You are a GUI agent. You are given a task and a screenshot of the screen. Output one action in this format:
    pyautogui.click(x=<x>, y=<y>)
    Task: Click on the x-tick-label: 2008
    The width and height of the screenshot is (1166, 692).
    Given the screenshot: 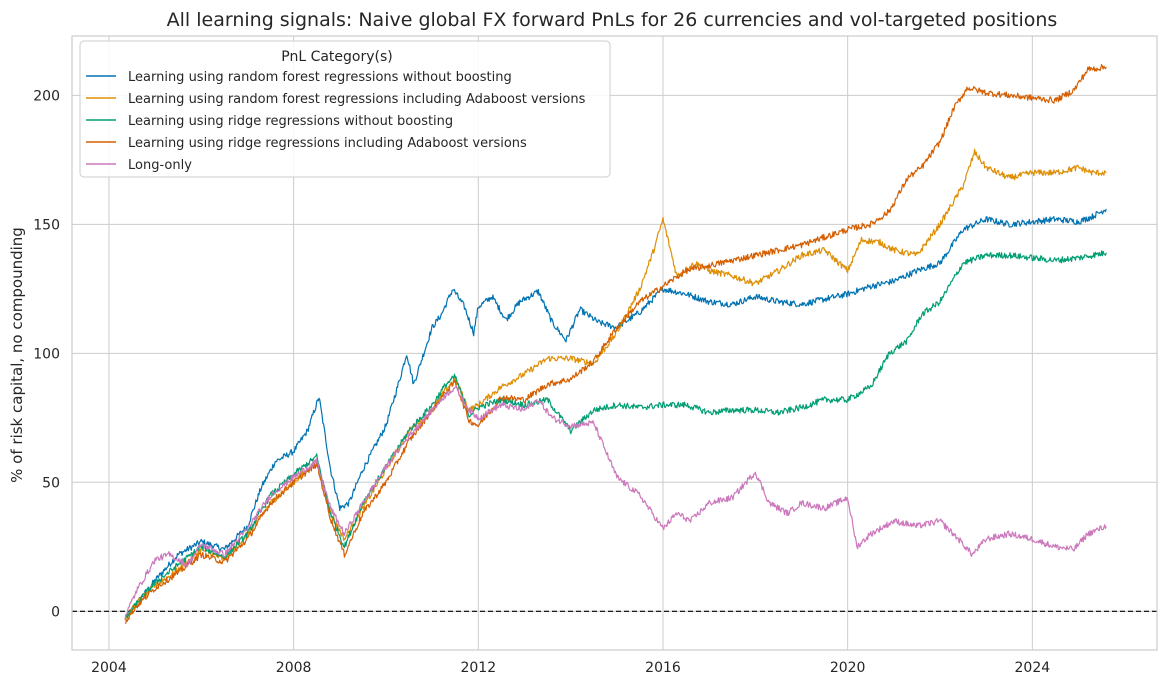 What is the action you would take?
    pyautogui.click(x=294, y=668)
    